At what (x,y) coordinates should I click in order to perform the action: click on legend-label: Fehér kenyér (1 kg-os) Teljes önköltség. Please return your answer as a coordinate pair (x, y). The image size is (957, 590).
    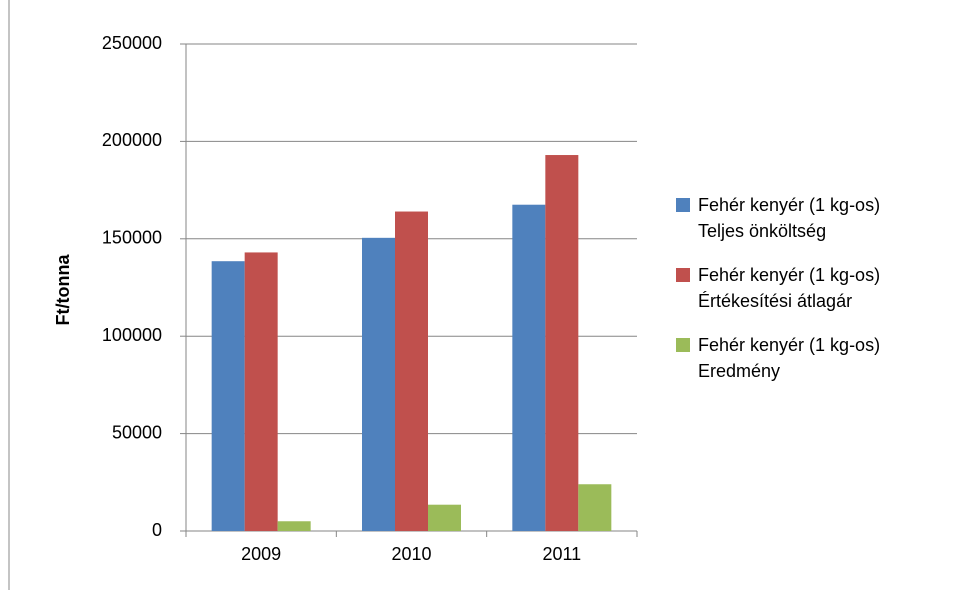
    Looking at the image, I should click on (789, 218).